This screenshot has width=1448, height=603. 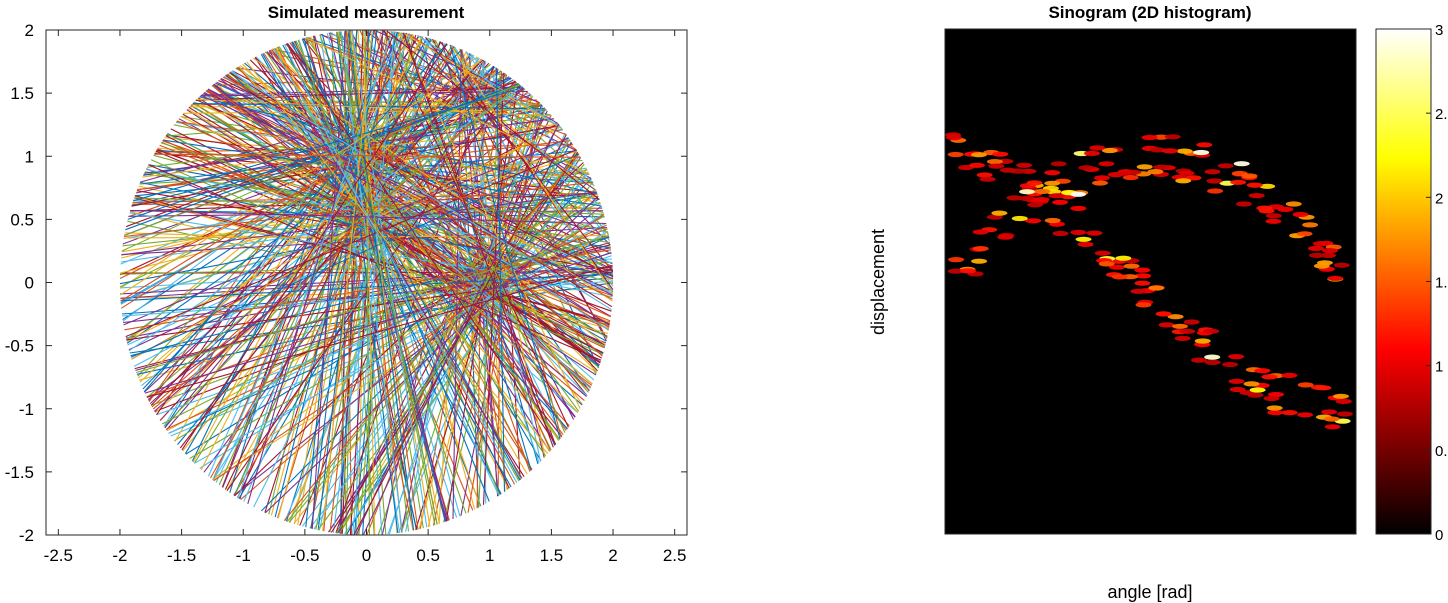 What do you see at coordinates (1439, 198) in the screenshot?
I see `colorbar-tick-label: 2` at bounding box center [1439, 198].